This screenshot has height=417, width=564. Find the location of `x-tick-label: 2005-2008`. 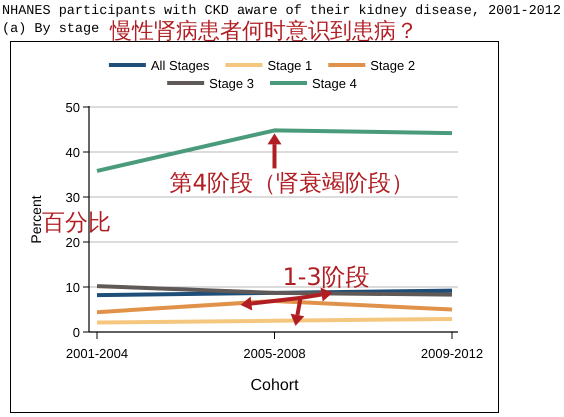

x-tick-label: 2005-2008 is located at coordinates (274, 353).